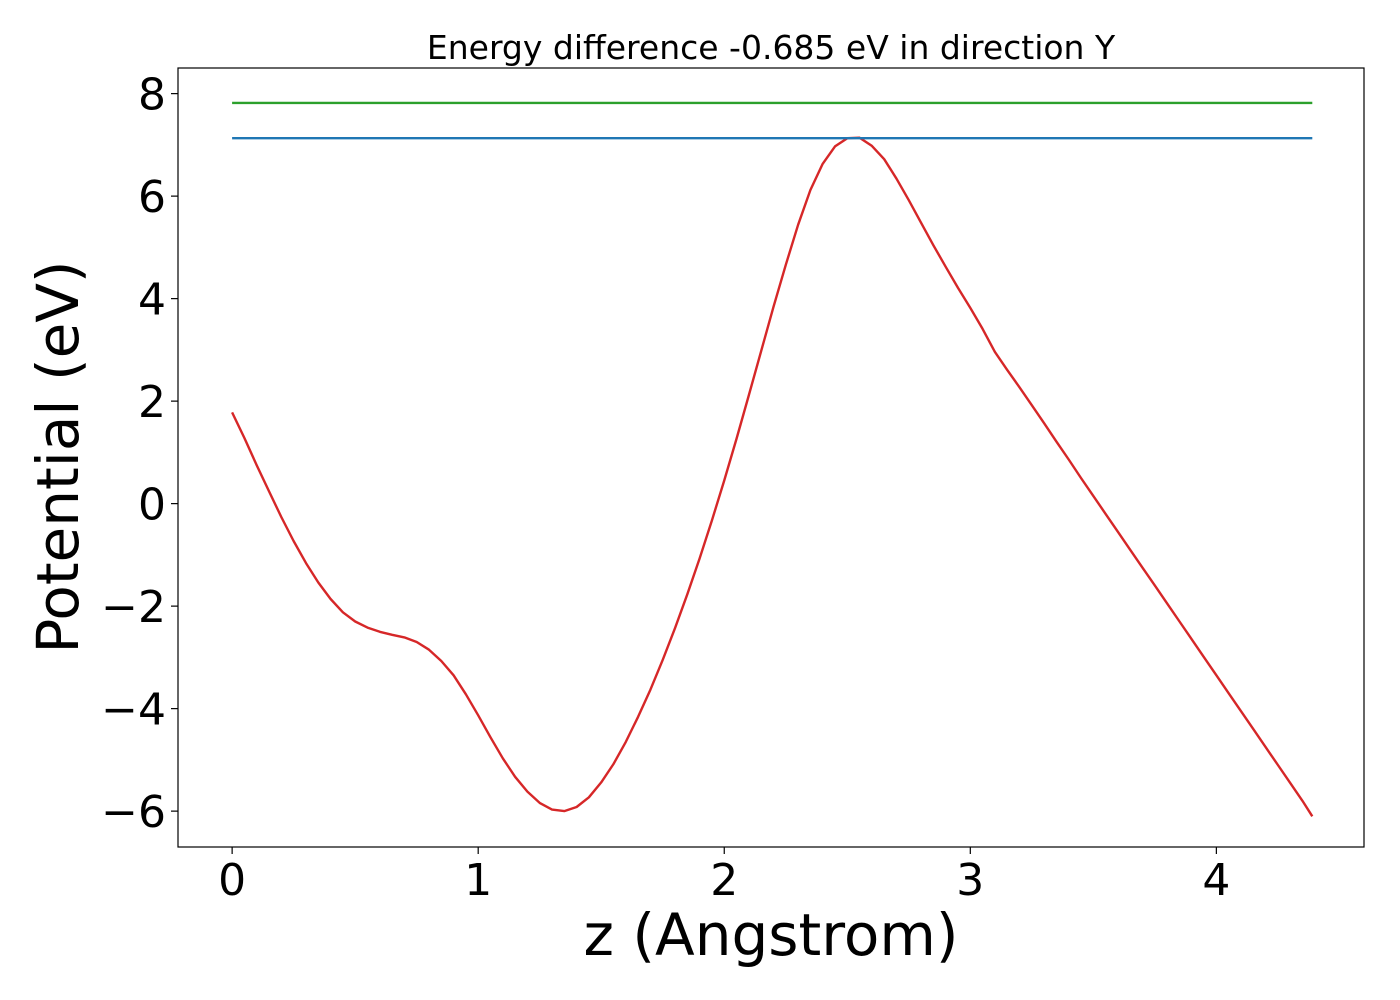 The width and height of the screenshot is (1400, 1000). What do you see at coordinates (771, 935) in the screenshot?
I see `x-axis-title: z (Angstrom)` at bounding box center [771, 935].